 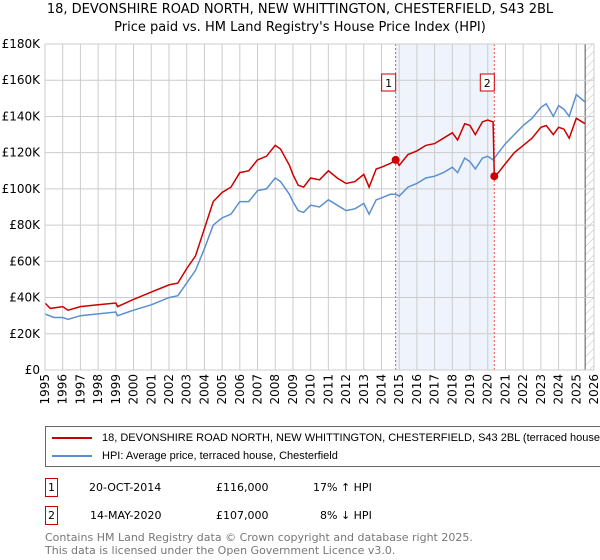 What do you see at coordinates (32, 370) in the screenshot?
I see `y-tick-label: £0` at bounding box center [32, 370].